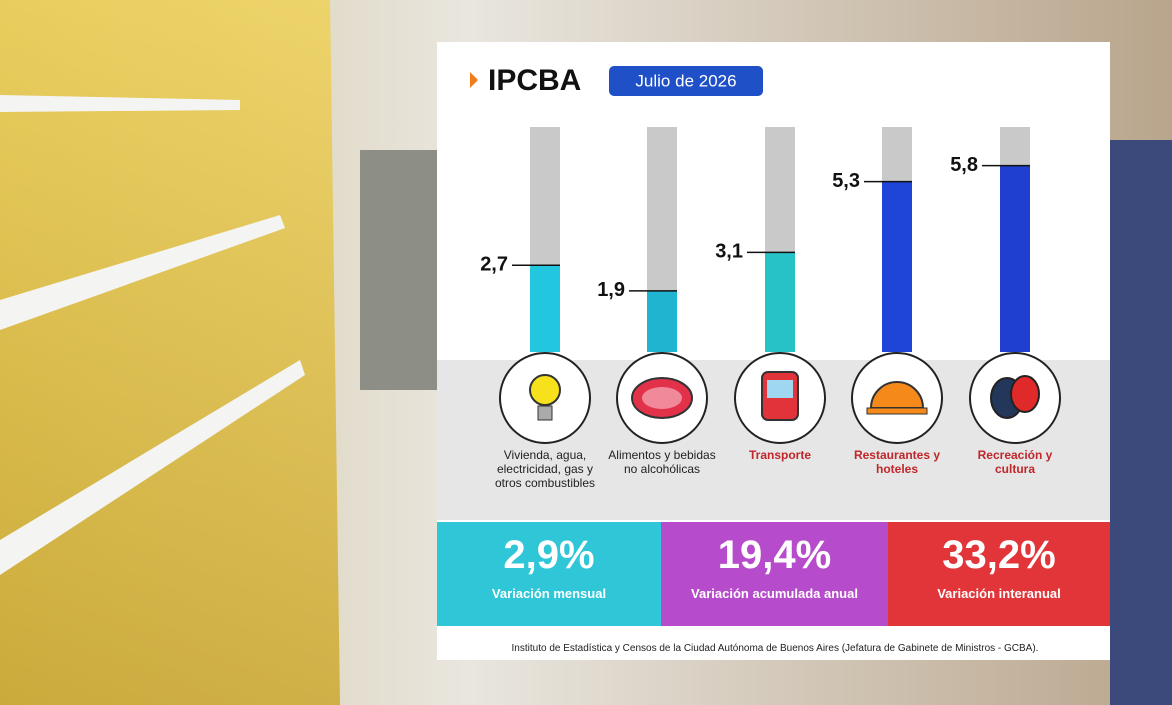  What do you see at coordinates (774, 593) in the screenshot?
I see `stat-label: Variación acumulada anual` at bounding box center [774, 593].